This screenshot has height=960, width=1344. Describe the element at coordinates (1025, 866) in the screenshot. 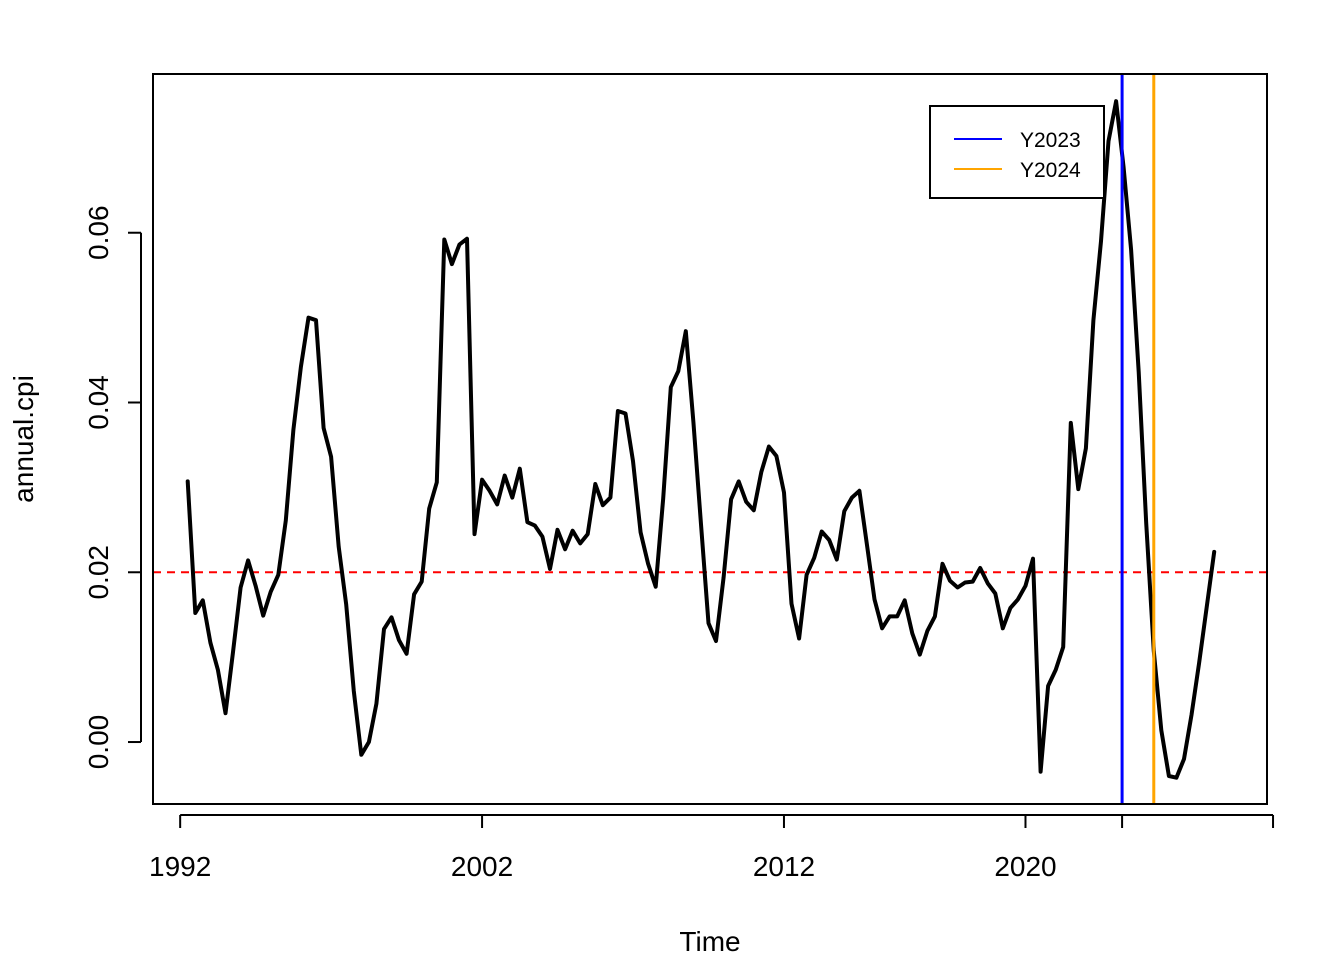

I see `x-tick-label: 2020` at that location.